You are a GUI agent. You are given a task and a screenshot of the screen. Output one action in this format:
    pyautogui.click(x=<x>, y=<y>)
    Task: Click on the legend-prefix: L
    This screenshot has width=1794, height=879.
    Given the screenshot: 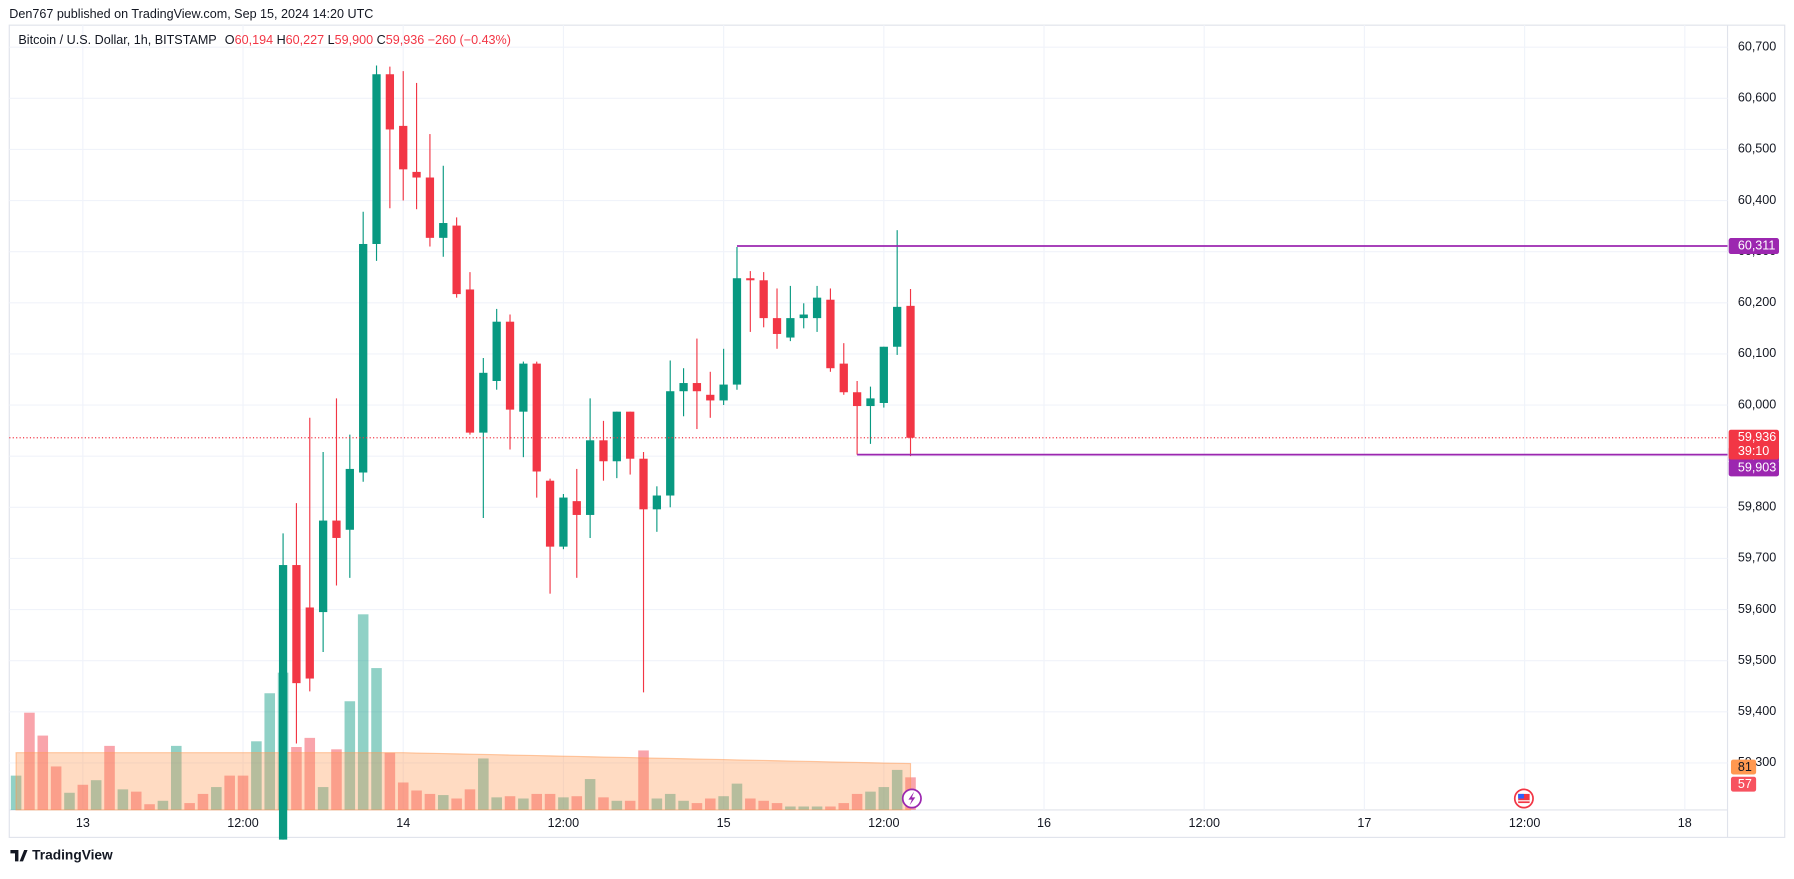 What is the action you would take?
    pyautogui.click(x=331, y=41)
    